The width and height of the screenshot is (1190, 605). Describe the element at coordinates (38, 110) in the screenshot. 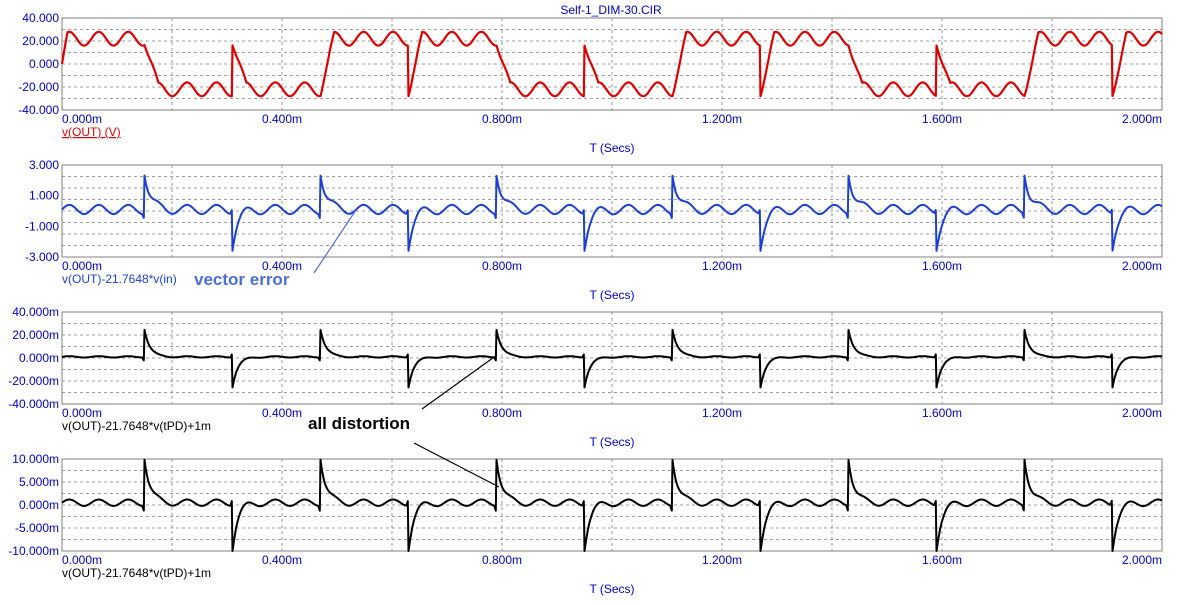

I see `y-tick-label: -40.000` at that location.